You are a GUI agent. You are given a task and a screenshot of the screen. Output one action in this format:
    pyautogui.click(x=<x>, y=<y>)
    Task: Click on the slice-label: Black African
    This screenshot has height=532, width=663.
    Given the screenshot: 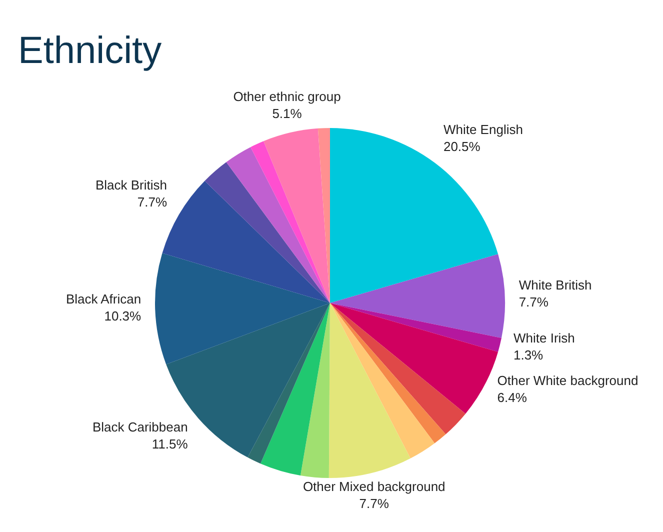 What is the action you would take?
    pyautogui.click(x=104, y=299)
    